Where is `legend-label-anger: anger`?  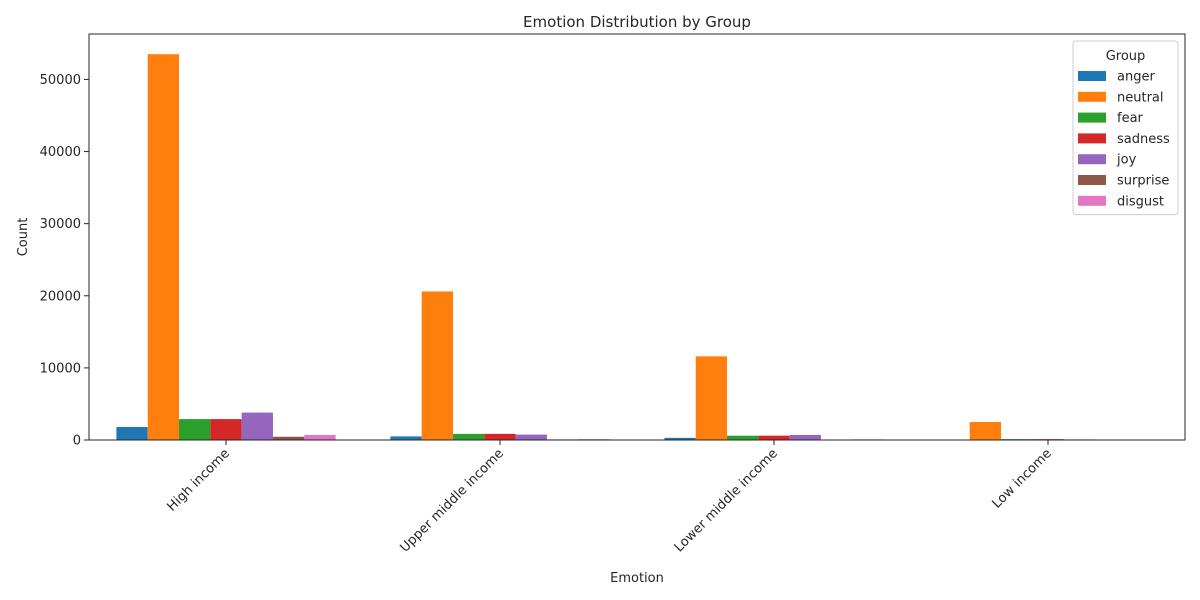
legend-label-anger: anger is located at coordinates (1136, 77).